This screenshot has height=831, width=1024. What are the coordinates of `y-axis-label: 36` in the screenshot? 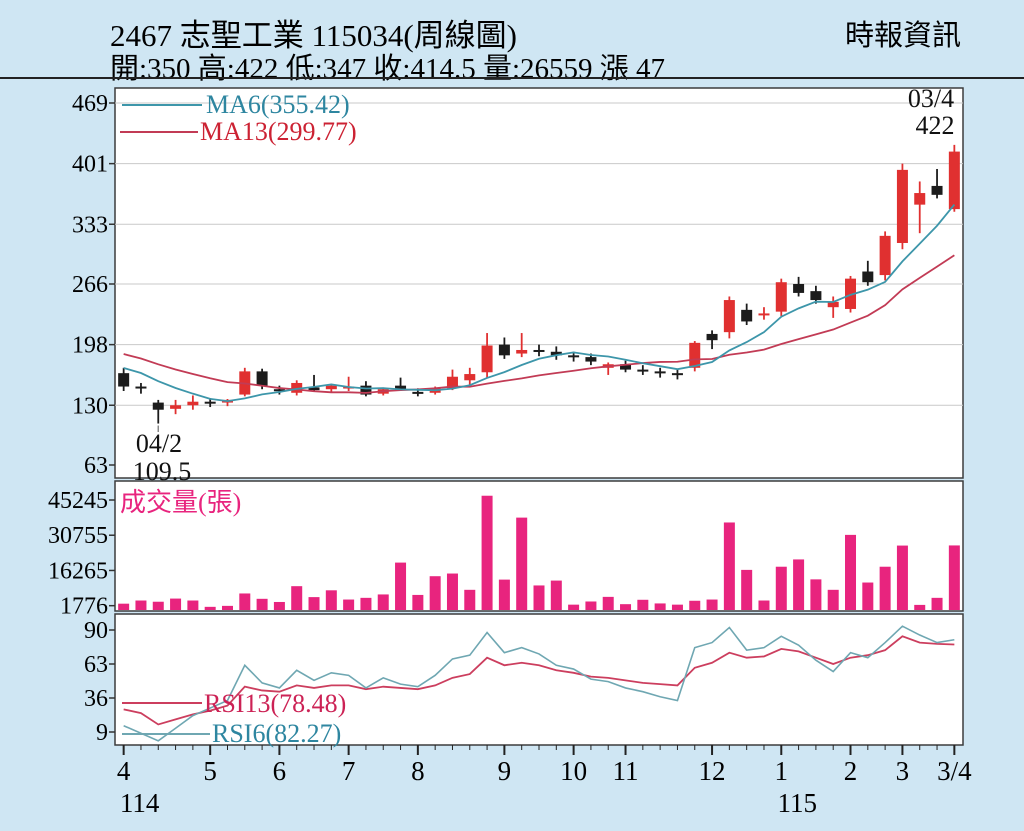 It's located at (96, 699).